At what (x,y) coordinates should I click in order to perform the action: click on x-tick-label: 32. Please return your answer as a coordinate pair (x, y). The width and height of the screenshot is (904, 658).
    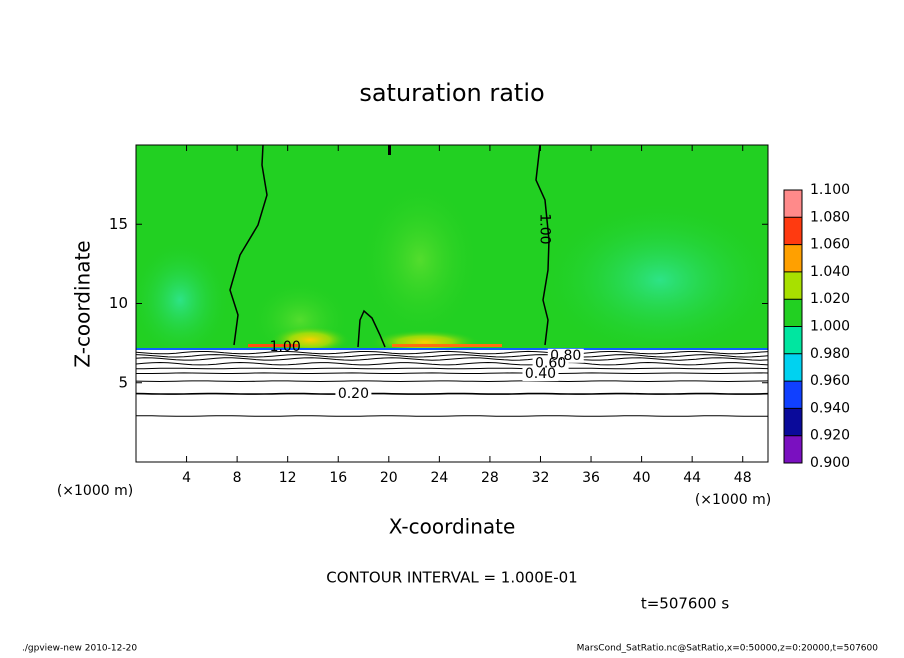
    Looking at the image, I should click on (541, 478).